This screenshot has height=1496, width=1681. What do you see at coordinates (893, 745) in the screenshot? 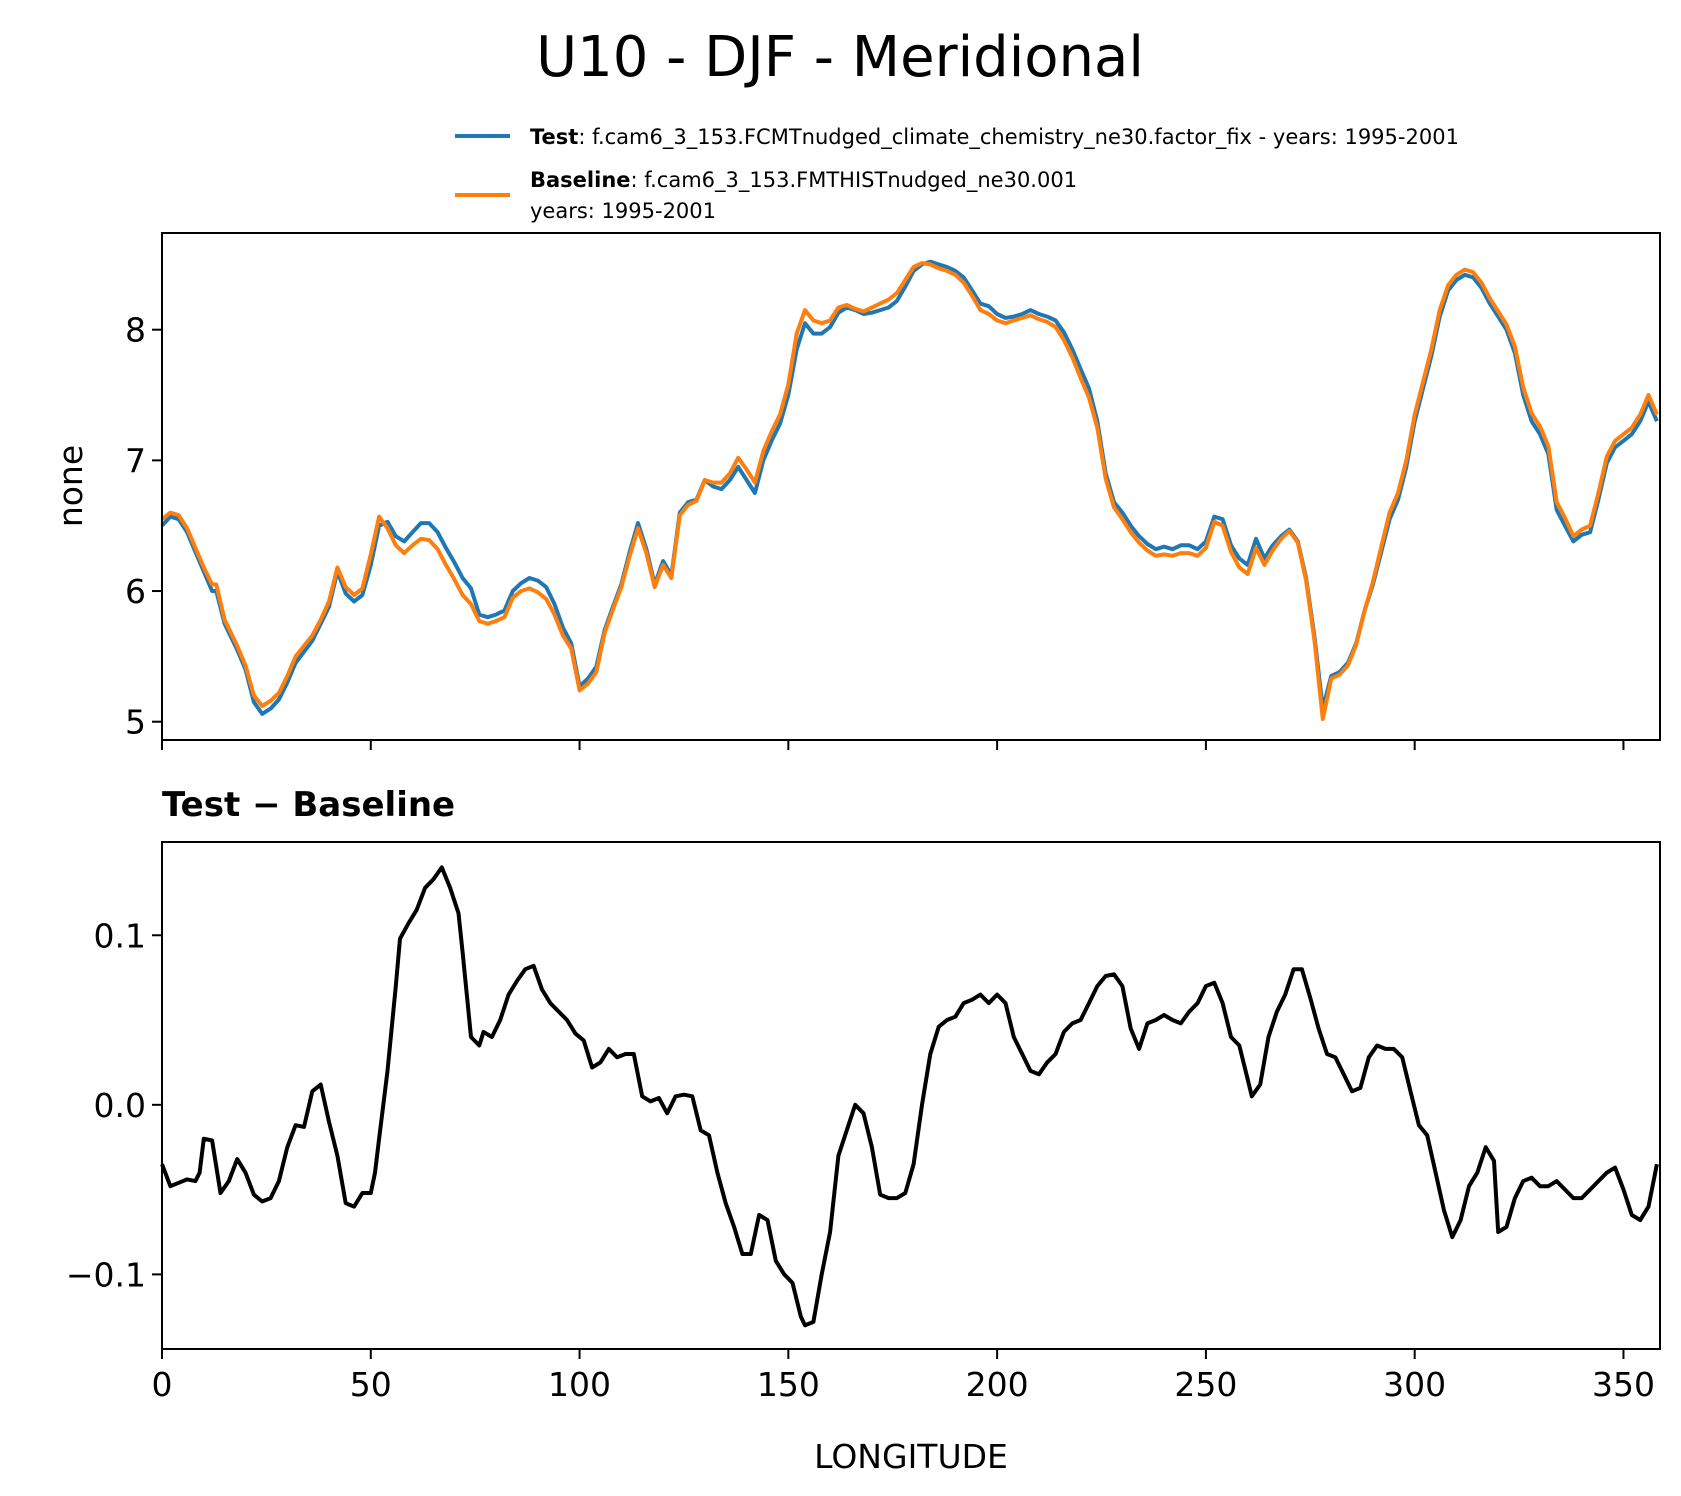
I see `top-x-ticks` at bounding box center [893, 745].